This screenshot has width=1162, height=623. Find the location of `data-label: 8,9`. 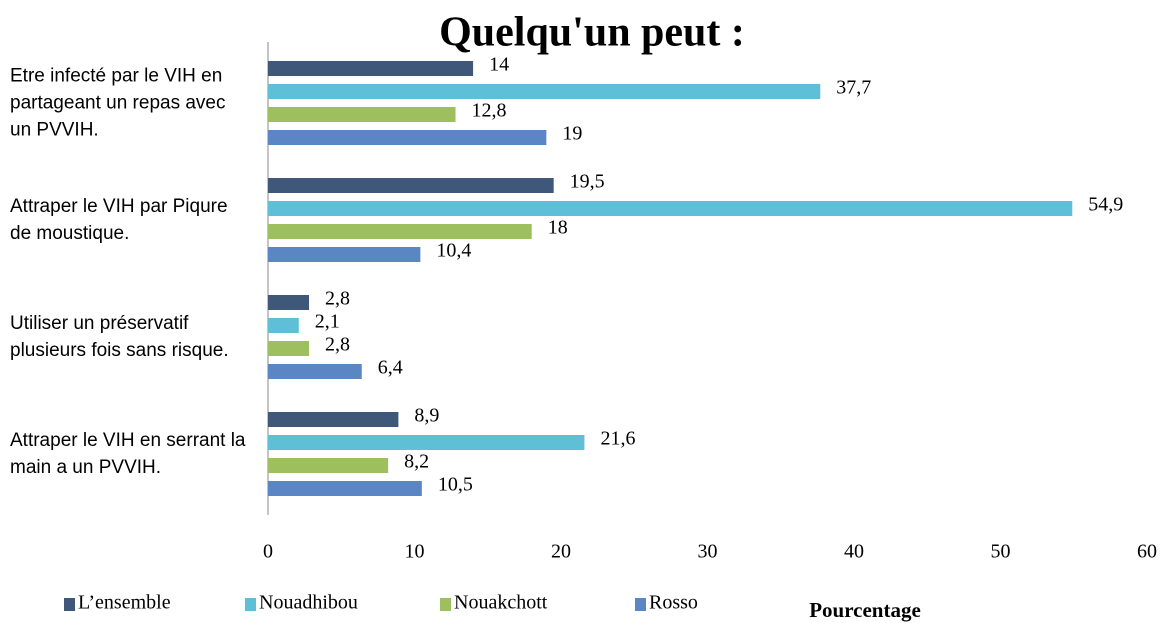

data-label: 8,9 is located at coordinates (426, 416).